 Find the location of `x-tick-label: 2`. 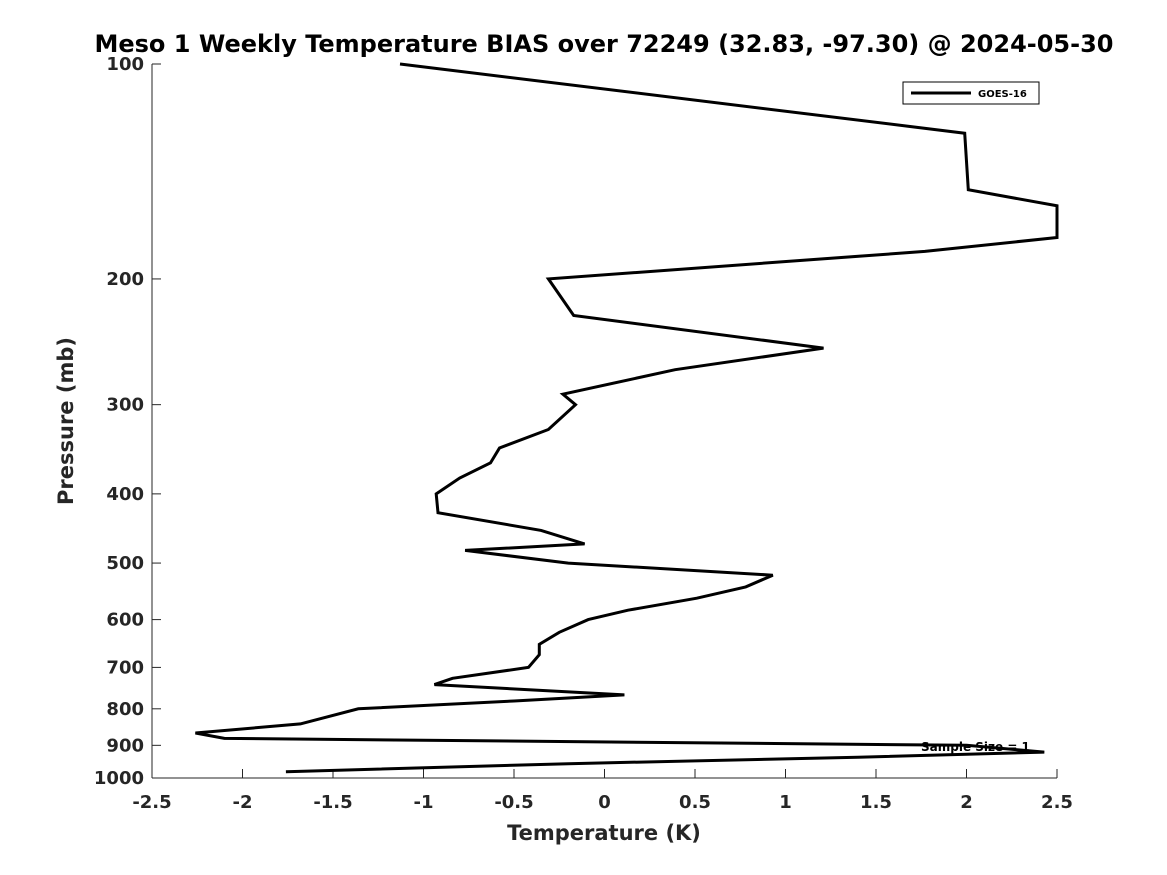

x-tick-label: 2 is located at coordinates (966, 802).